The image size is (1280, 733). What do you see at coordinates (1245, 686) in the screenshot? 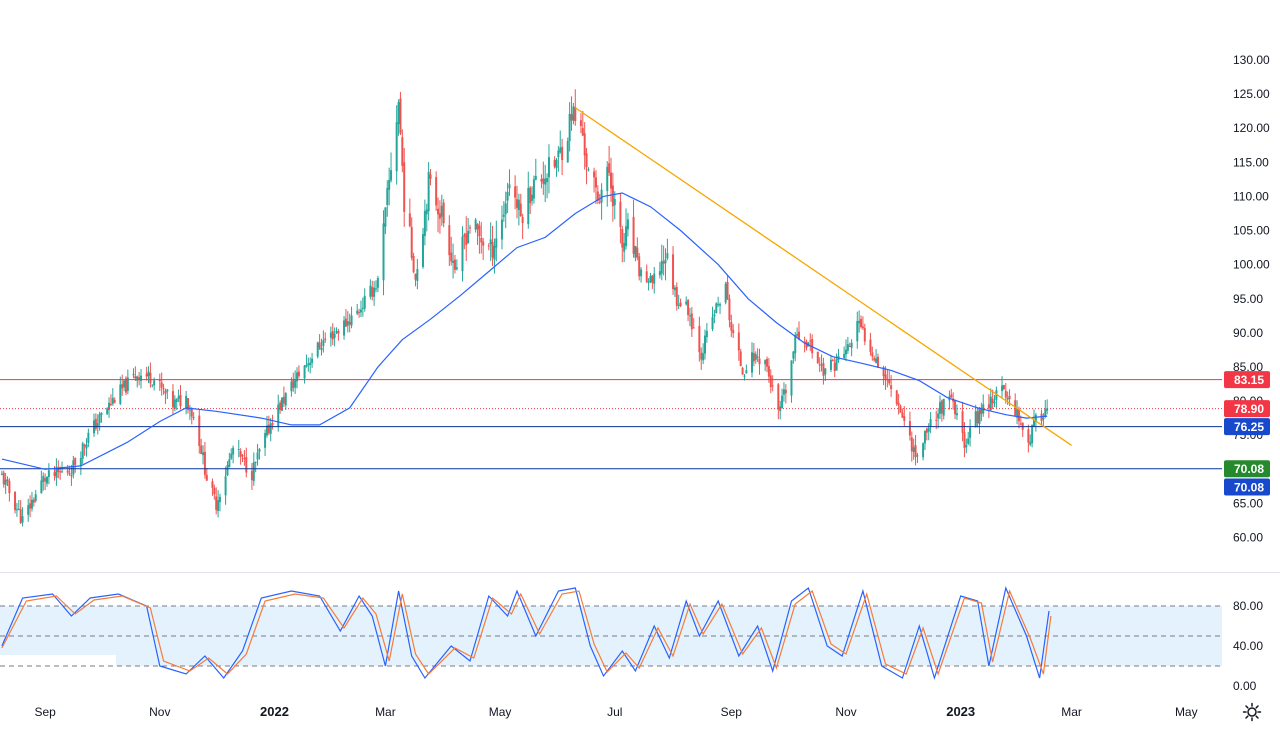
I see `oscillator-axis-tick-label: 0.00` at bounding box center [1245, 686].